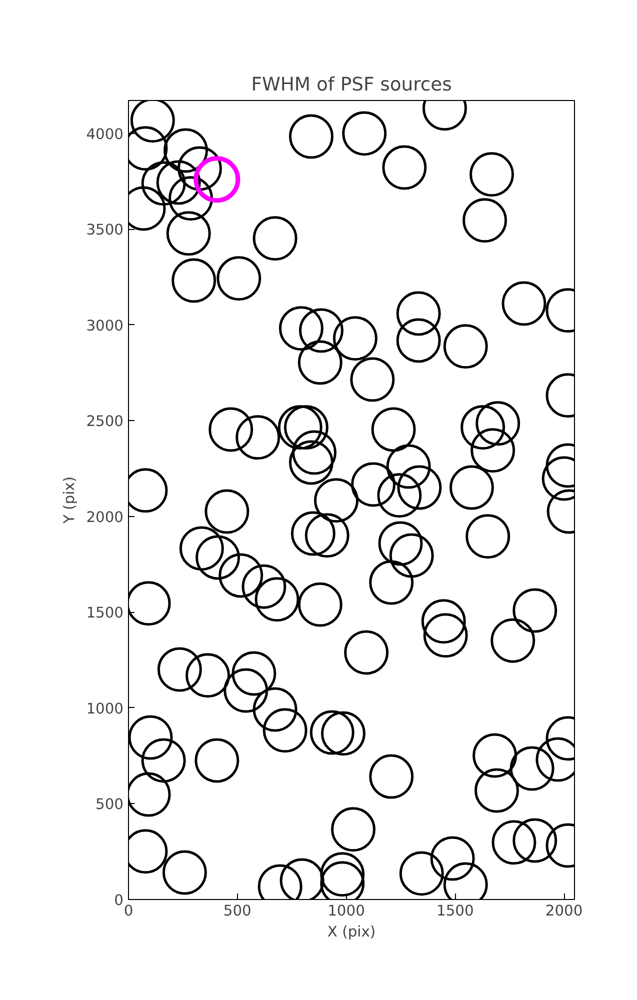 This screenshot has height=1000, width=637. I want to click on y-tick-label: 0, so click(119, 900).